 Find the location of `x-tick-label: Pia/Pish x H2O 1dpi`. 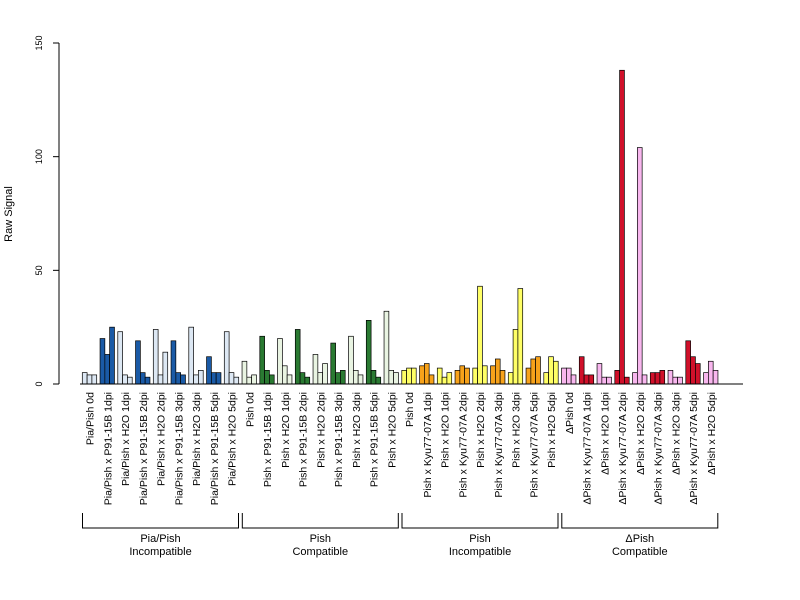

x-tick-label: Pia/Pish x H2O 1dpi is located at coordinates (126, 439).